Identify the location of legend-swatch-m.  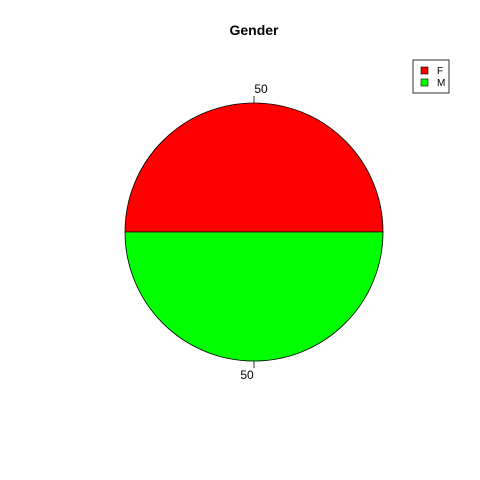
(424, 82).